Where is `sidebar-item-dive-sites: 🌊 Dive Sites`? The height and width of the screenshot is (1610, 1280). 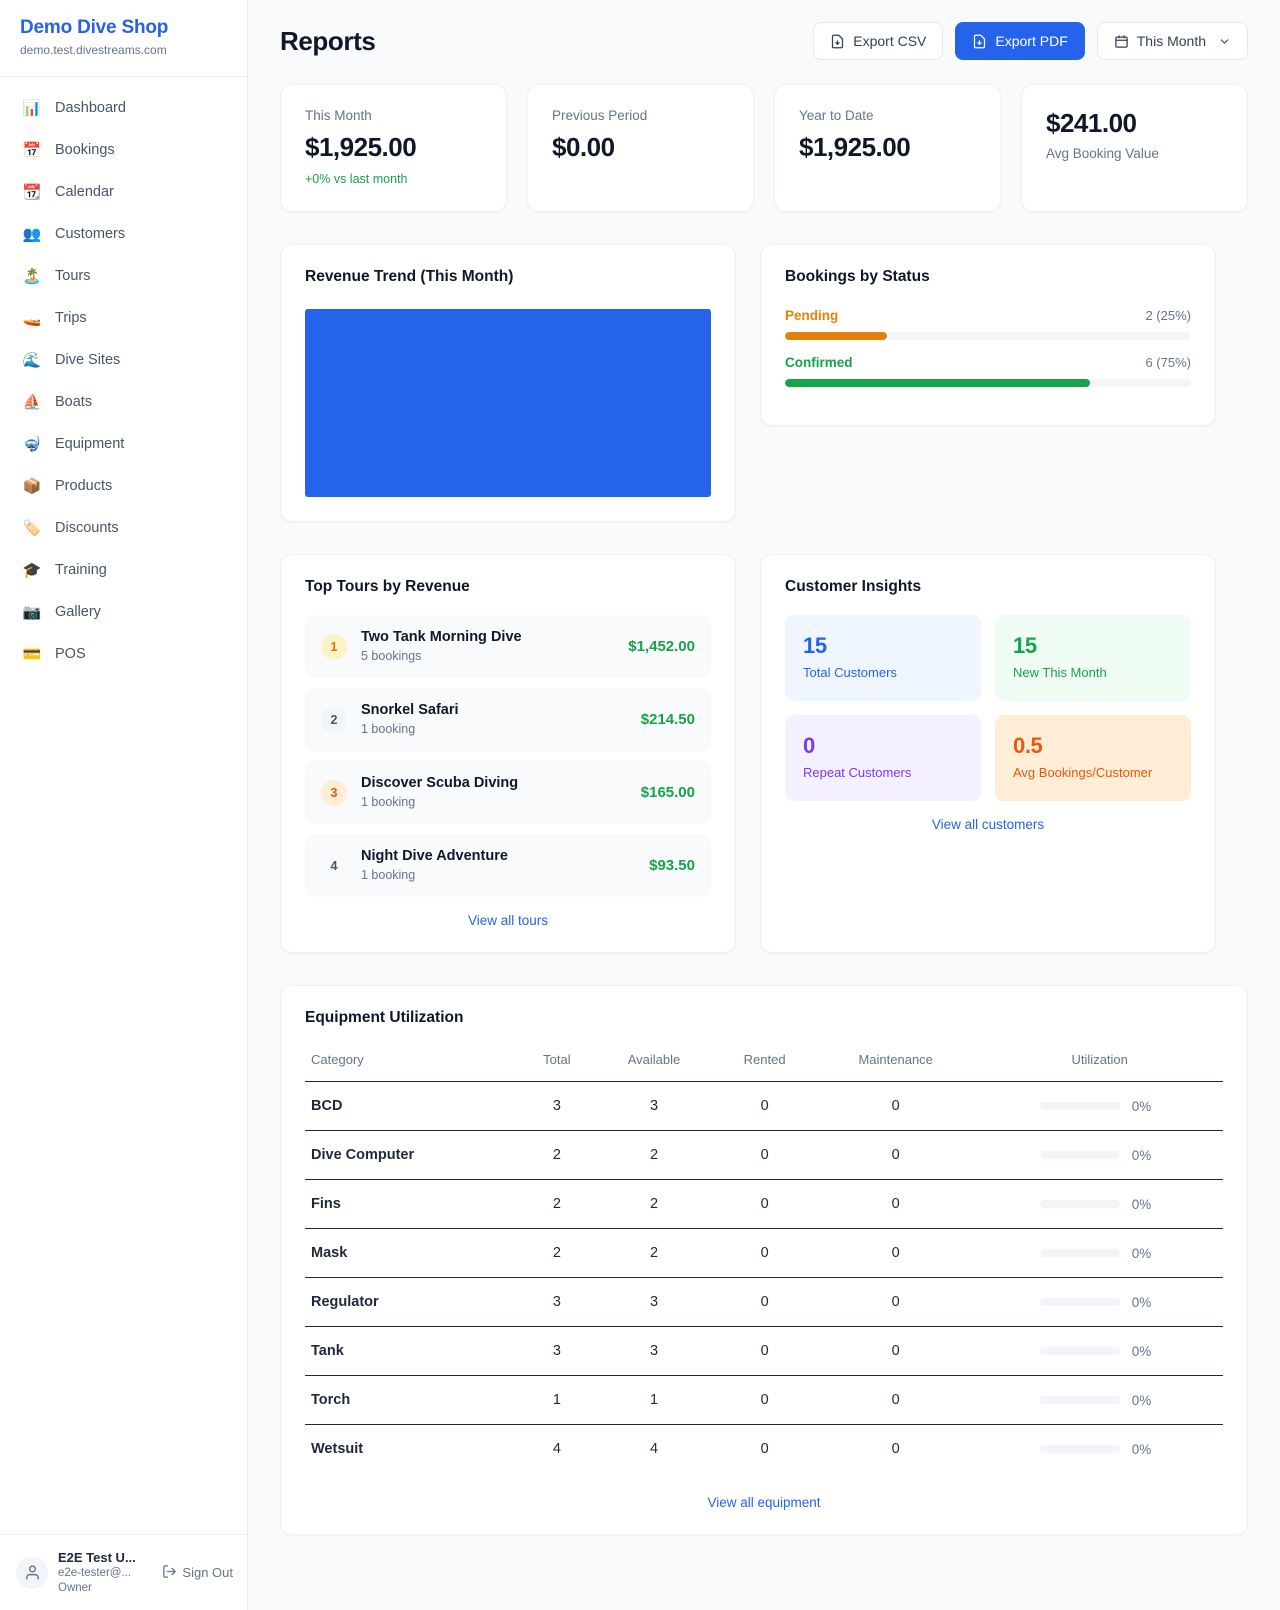 sidebar-item-dive-sites: 🌊 Dive Sites is located at coordinates (123, 360).